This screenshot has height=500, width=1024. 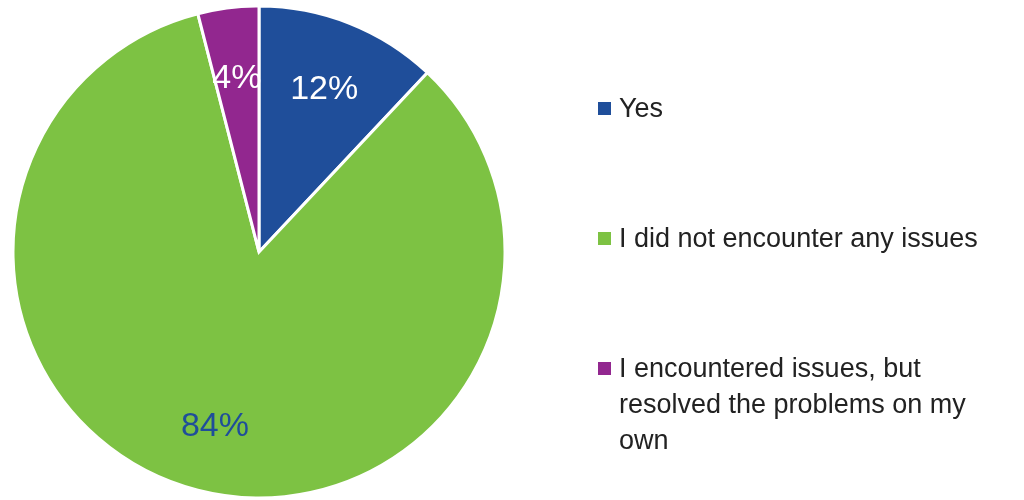 I want to click on data-label: 84%, so click(x=214, y=423).